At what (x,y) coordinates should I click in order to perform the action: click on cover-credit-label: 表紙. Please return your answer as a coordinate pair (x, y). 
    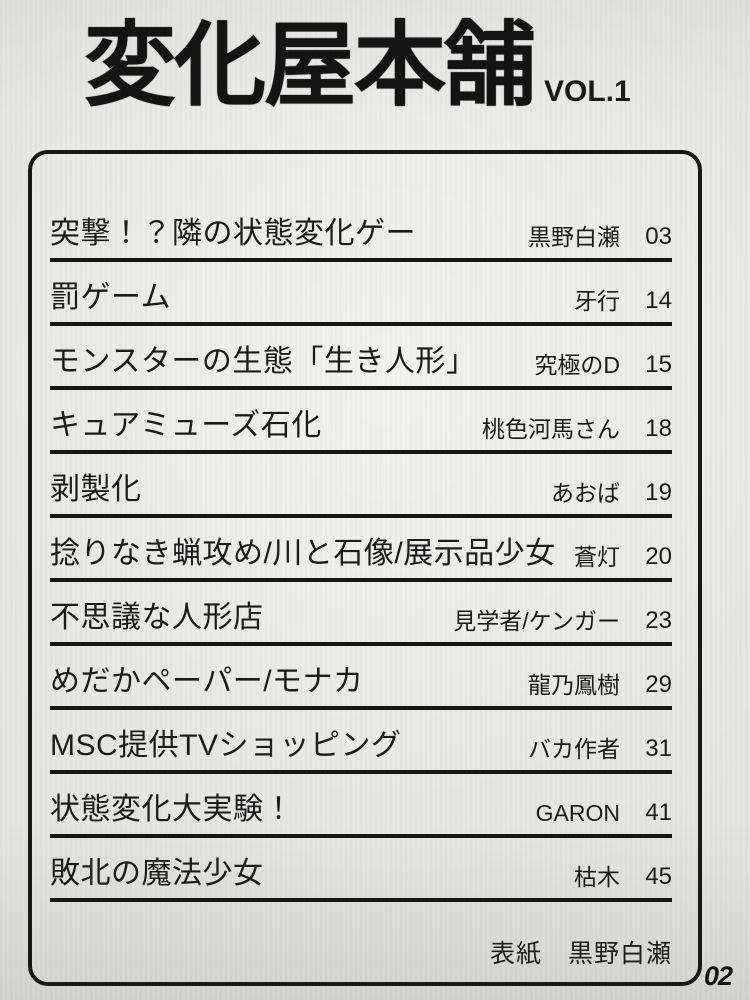
    Looking at the image, I should click on (515, 954).